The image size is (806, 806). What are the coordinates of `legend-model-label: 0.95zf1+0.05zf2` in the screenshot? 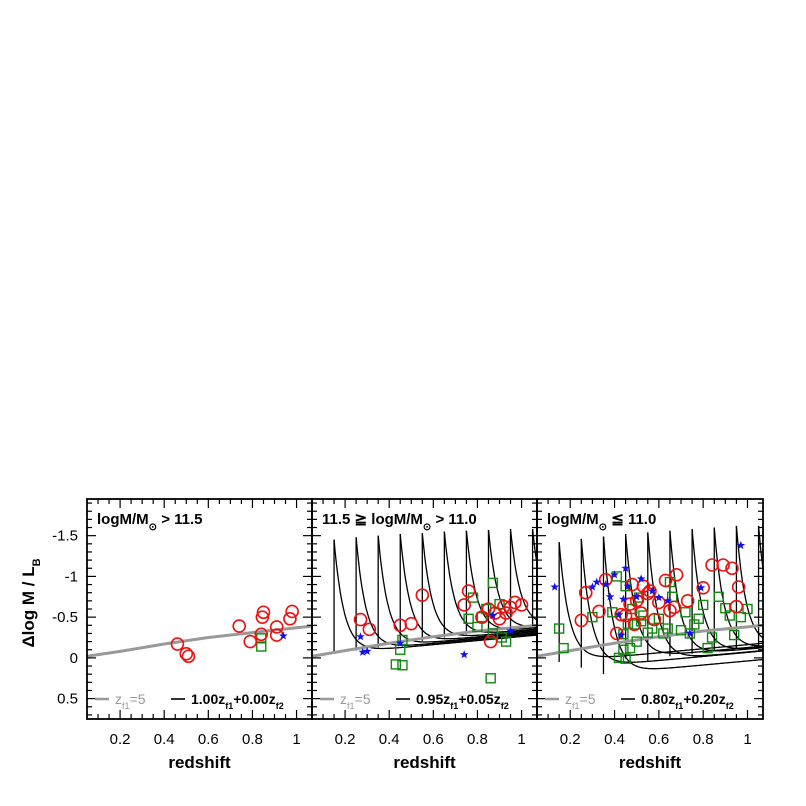 It's located at (462, 701).